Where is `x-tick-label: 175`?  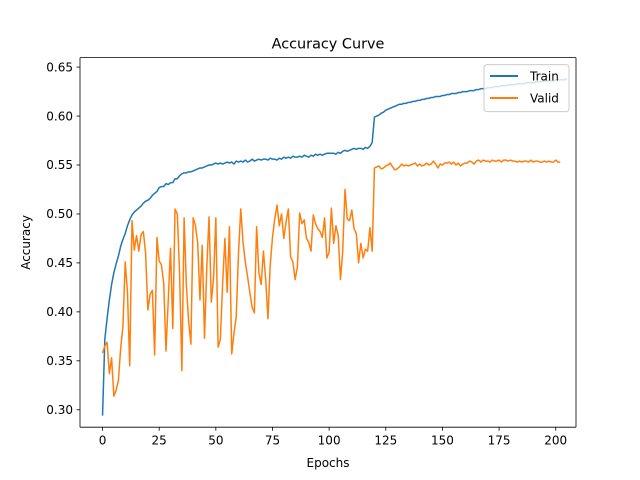
x-tick-label: 175 is located at coordinates (499, 441).